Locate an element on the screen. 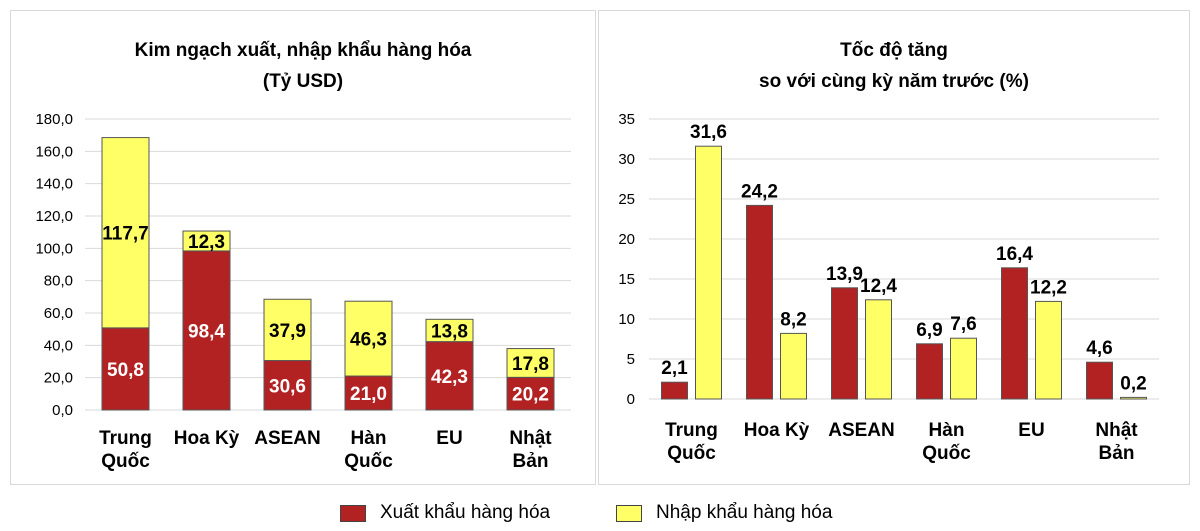 The height and width of the screenshot is (531, 1200). legend-item-export: Xuất khẩu hàng hóa is located at coordinates (445, 513).